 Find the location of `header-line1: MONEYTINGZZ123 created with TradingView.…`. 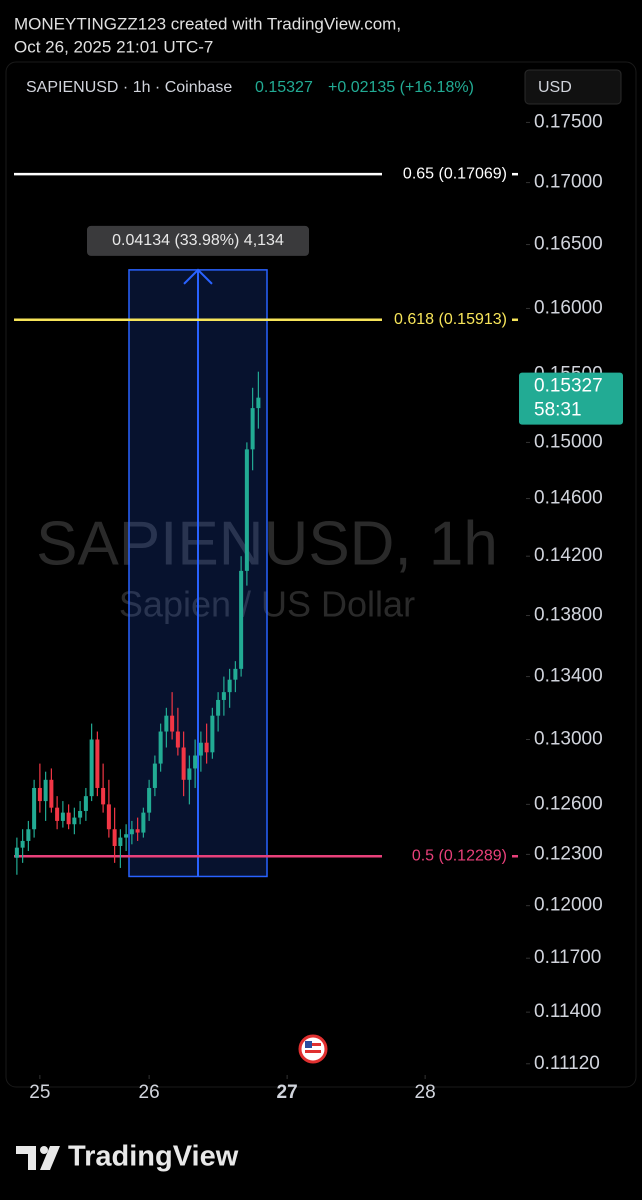

header-line1: MONEYTINGZZ123 created with TradingView.… is located at coordinates (207, 23).